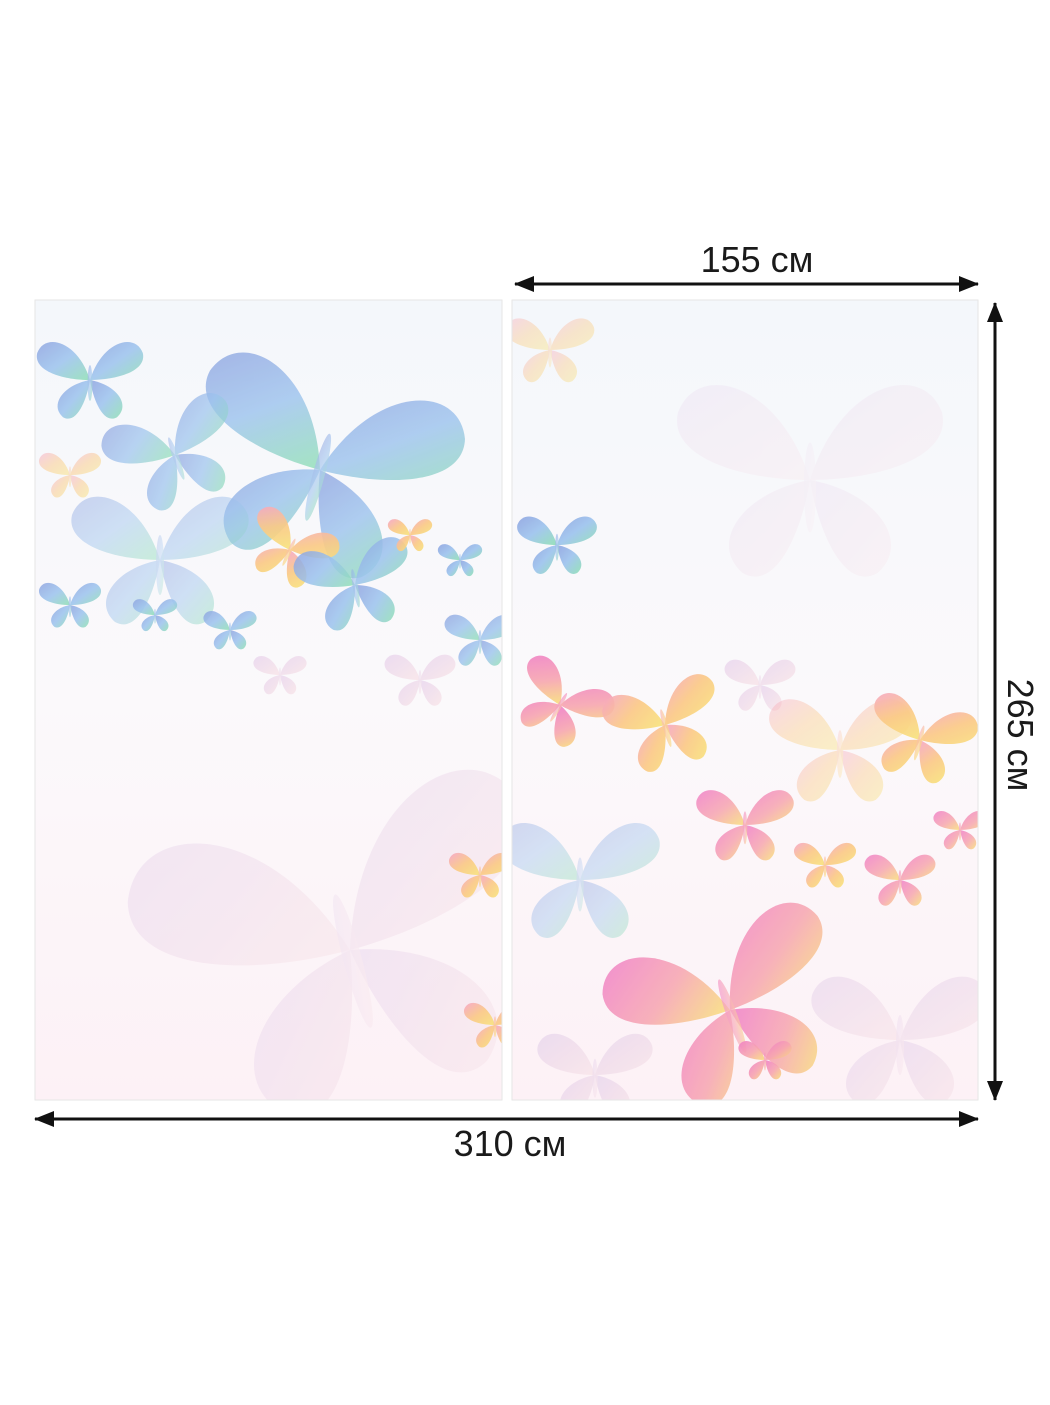 This screenshot has height=1405, width=1050. I want to click on height-label: 265 см, so click(1020, 735).